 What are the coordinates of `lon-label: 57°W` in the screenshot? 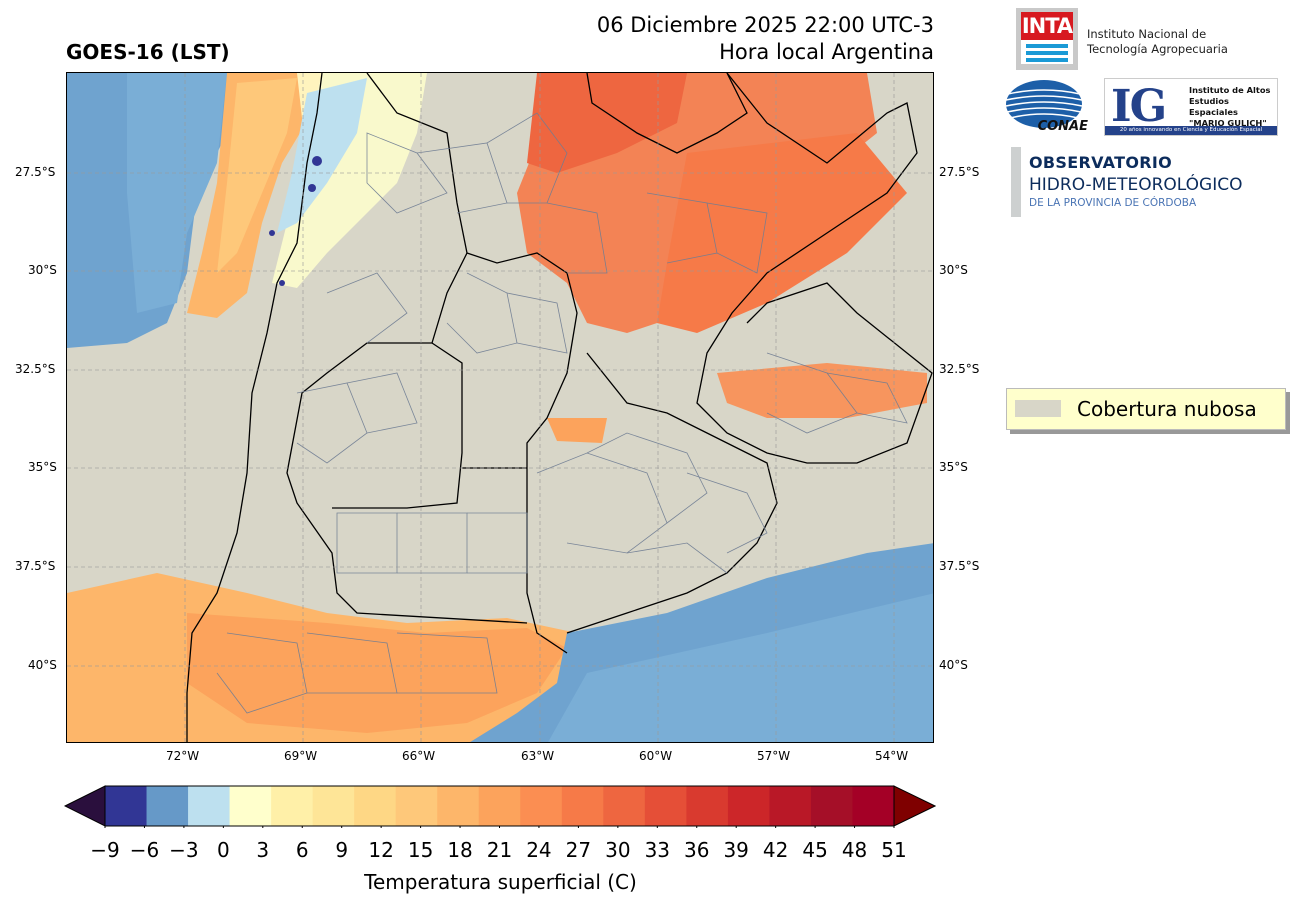 It's located at (774, 756).